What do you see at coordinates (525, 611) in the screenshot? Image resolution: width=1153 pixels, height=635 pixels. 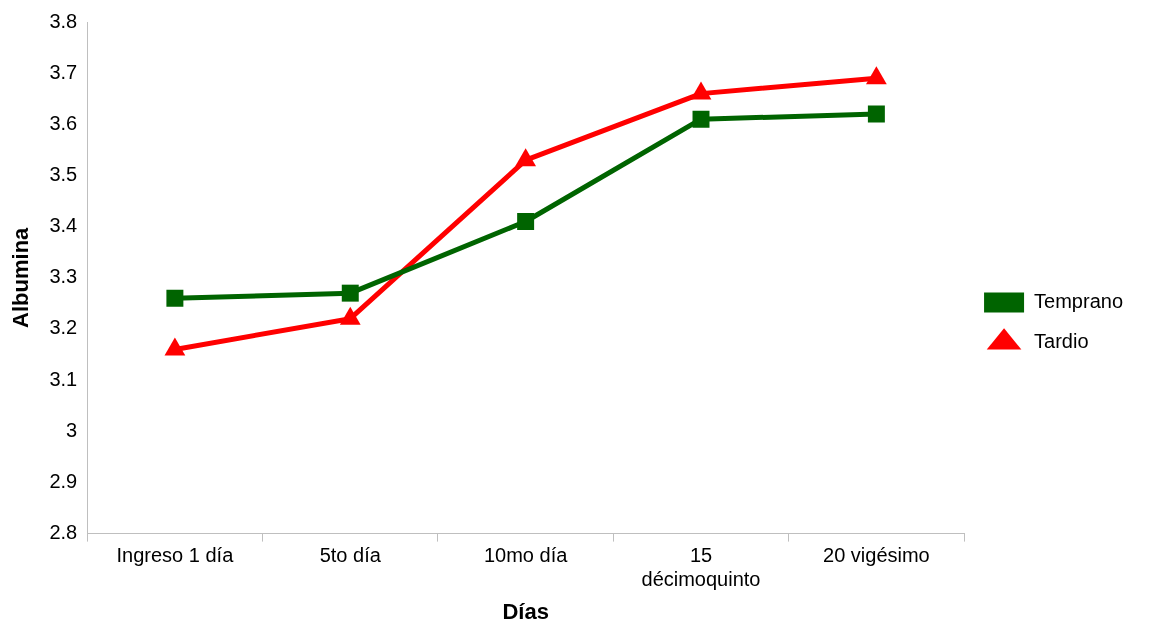 I see `x-axis-title: Días` at bounding box center [525, 611].